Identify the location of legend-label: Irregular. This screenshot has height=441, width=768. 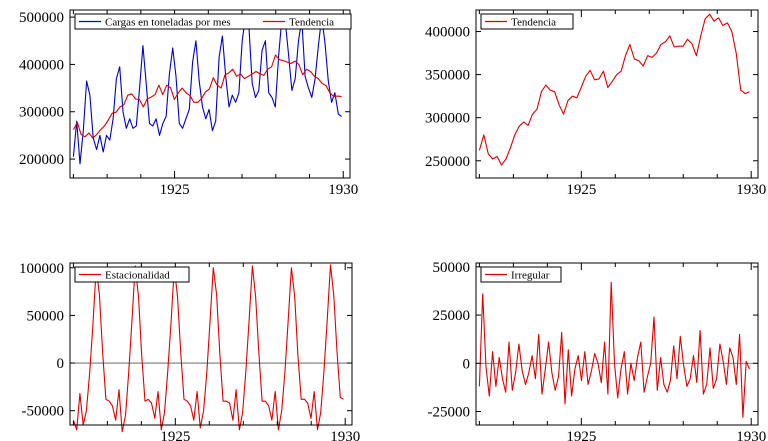
(530, 276).